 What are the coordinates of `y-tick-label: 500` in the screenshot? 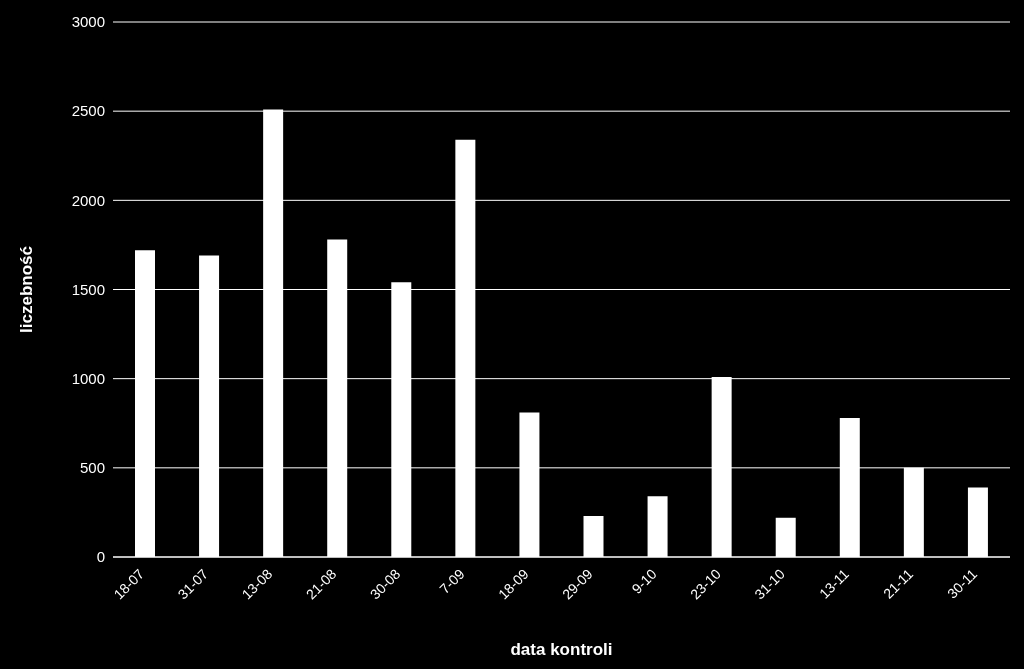 It's located at (92, 468).